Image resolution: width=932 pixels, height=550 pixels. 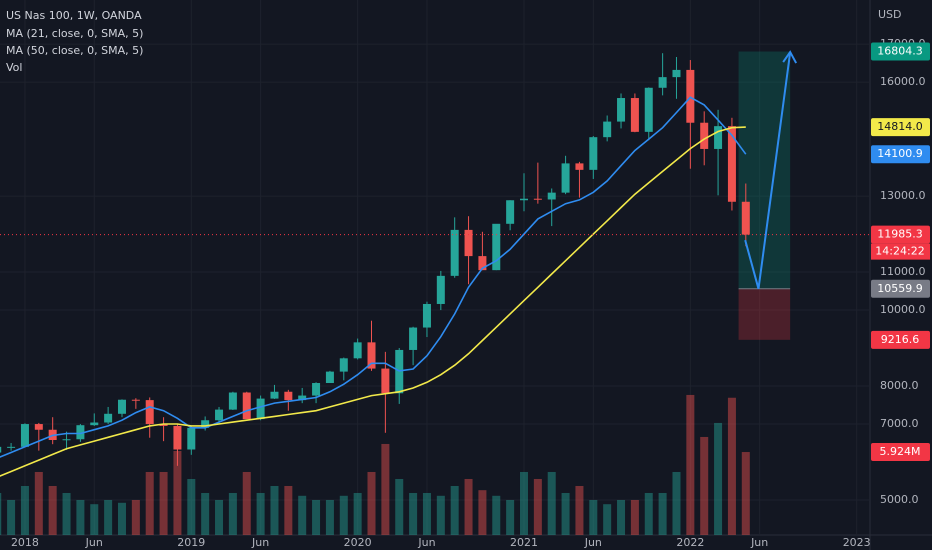 I want to click on y-tick-label: 8000.0, so click(x=899, y=385).